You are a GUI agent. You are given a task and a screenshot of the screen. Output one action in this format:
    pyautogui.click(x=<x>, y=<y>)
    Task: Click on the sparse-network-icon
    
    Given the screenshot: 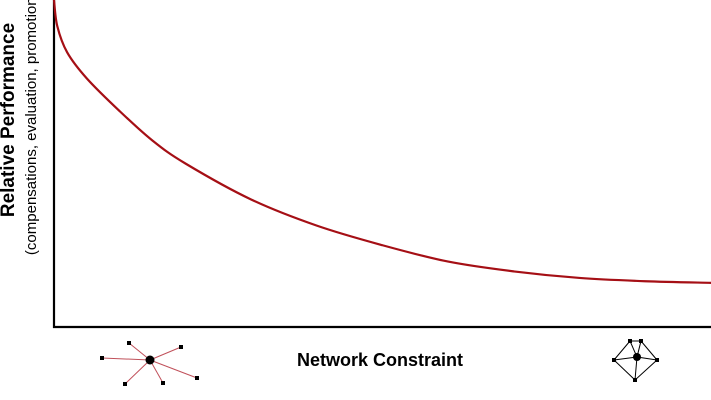 What is the action you would take?
    pyautogui.click(x=149, y=363)
    